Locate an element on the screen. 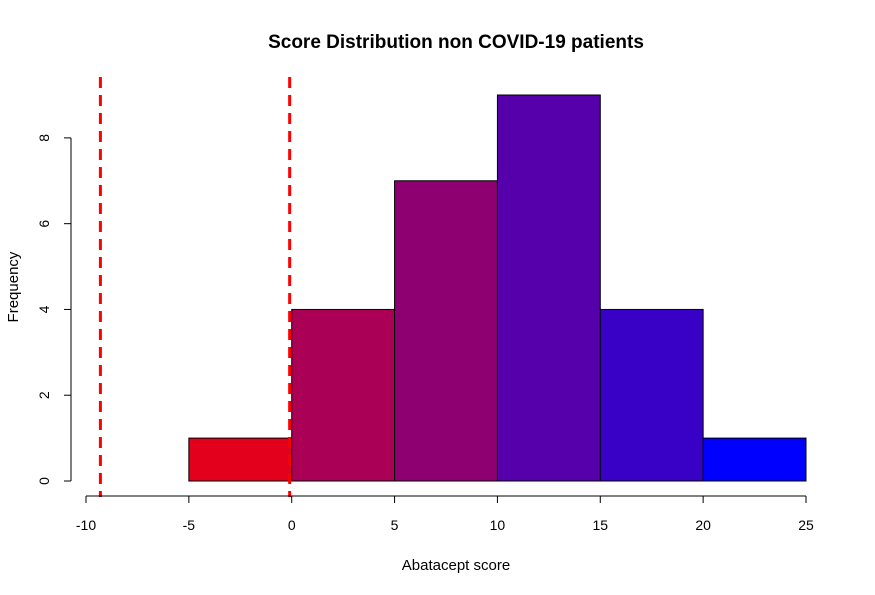  x-tick-label-2: 0 is located at coordinates (292, 525).